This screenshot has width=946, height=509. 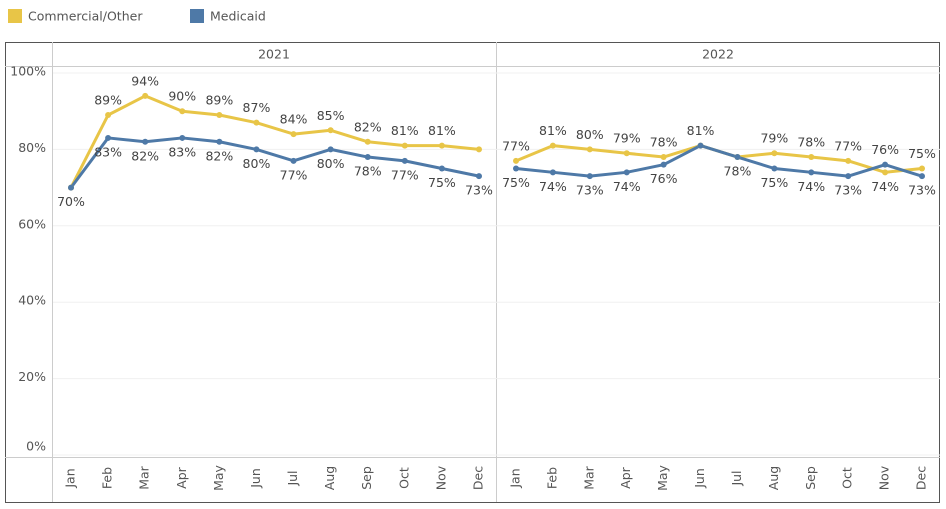 I want to click on x-tick-label: Apr, so click(x=181, y=477).